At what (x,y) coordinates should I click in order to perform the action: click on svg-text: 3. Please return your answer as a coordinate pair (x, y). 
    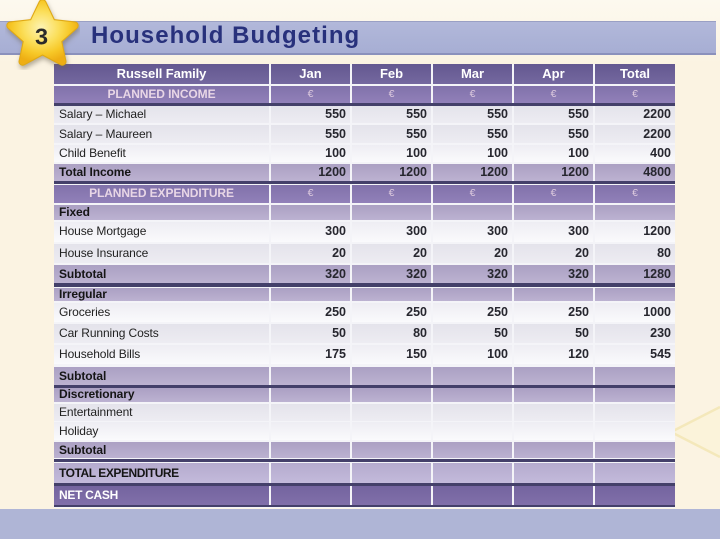
    Looking at the image, I should click on (41, 37).